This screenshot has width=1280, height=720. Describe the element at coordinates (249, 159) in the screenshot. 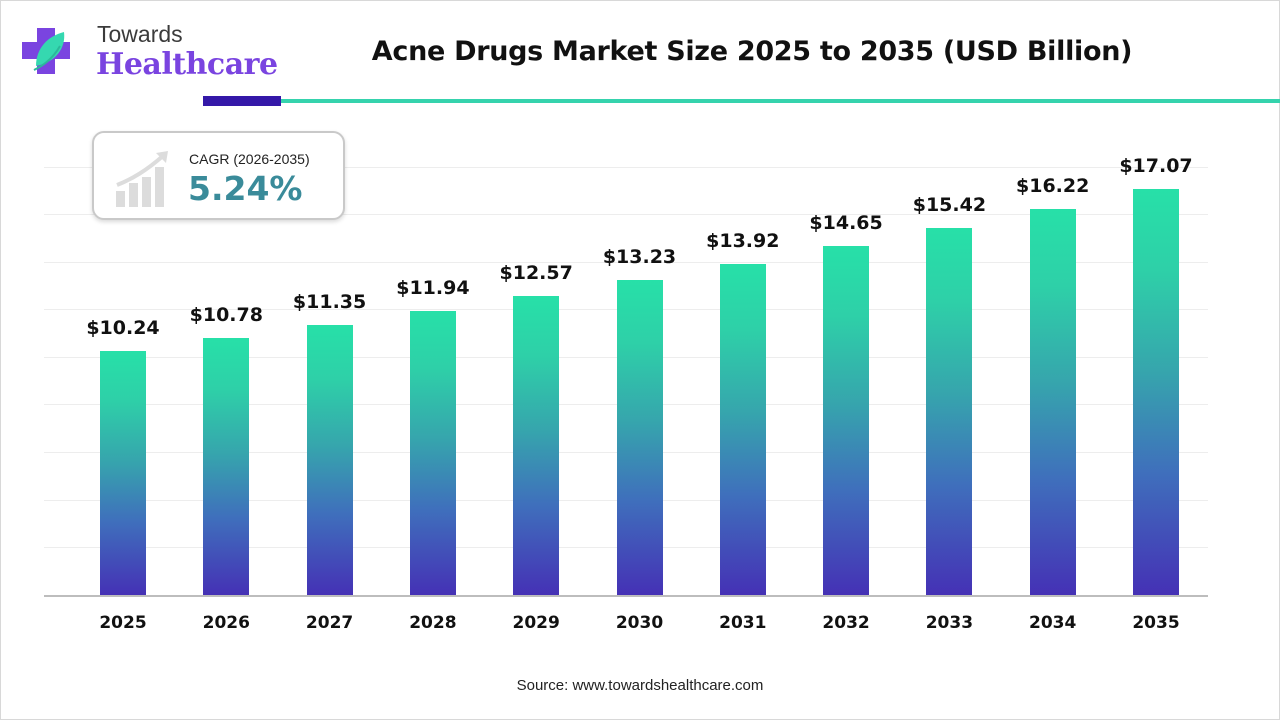

I see `cagr-label: CAGR (2026-2035)` at that location.